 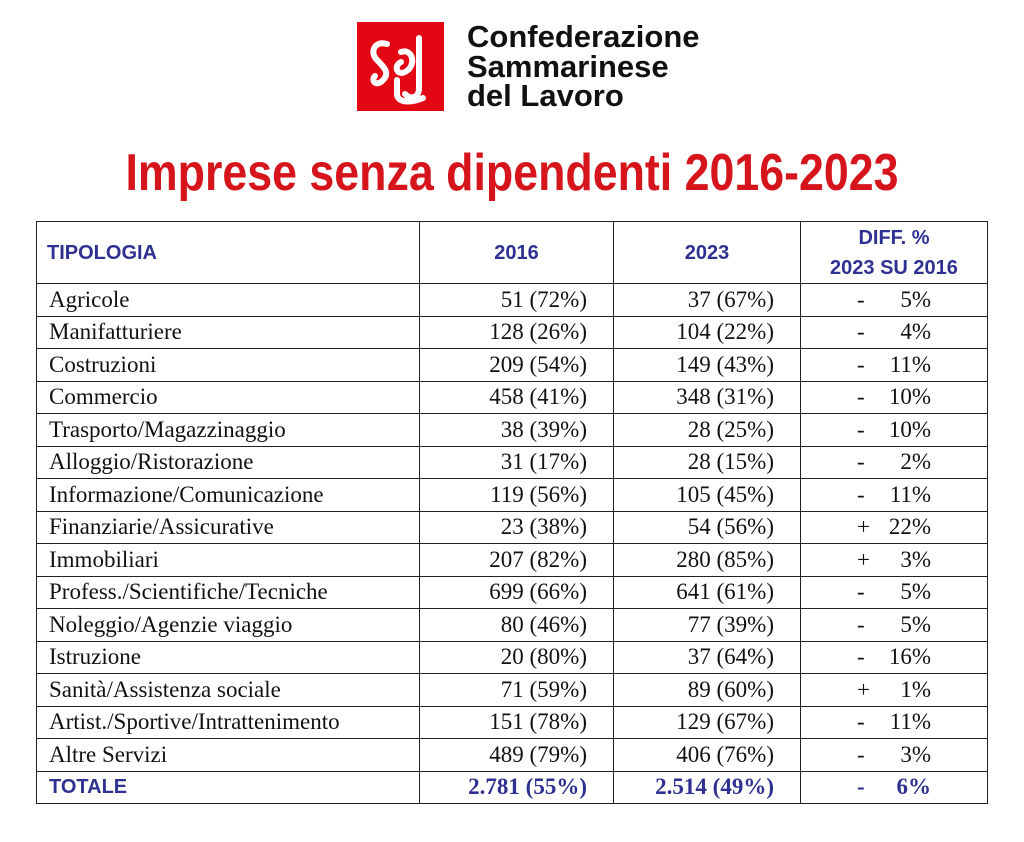 What do you see at coordinates (516, 722) in the screenshot?
I see `cell-2016: 151 (78%)` at bounding box center [516, 722].